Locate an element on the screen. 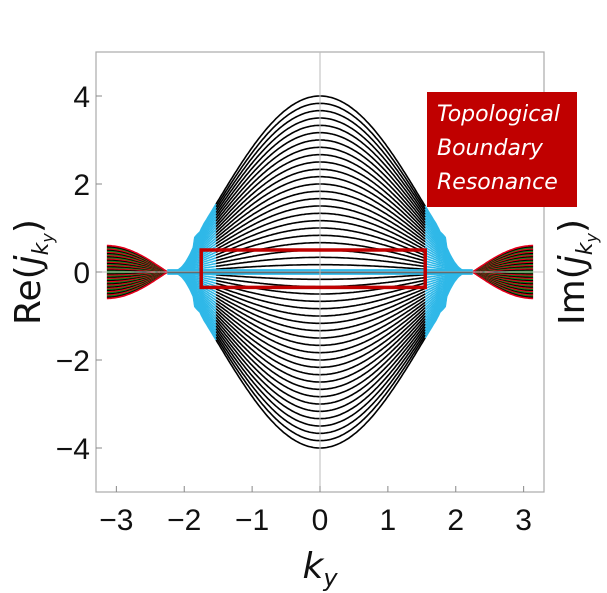 The height and width of the screenshot is (593, 607). y-tick-label: 0 is located at coordinates (81, 273).